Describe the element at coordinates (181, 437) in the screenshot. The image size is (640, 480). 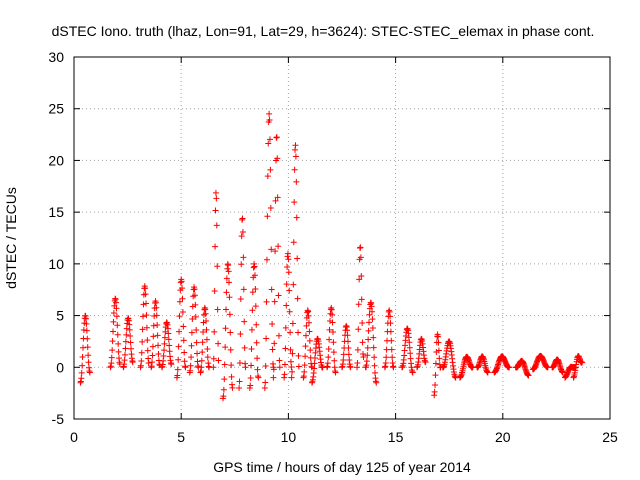
I see `x-tick-label: 5` at that location.